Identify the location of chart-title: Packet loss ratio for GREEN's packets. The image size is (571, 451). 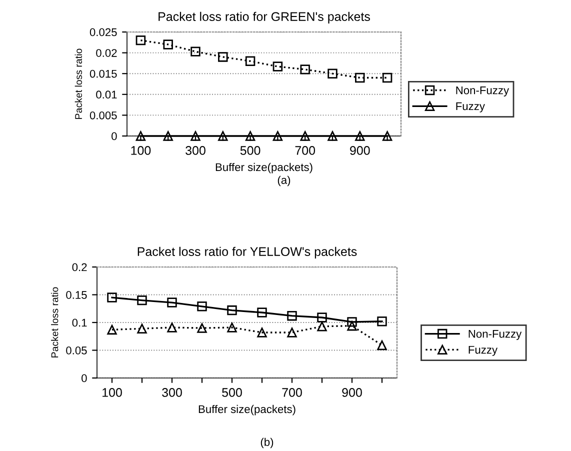
(264, 18).